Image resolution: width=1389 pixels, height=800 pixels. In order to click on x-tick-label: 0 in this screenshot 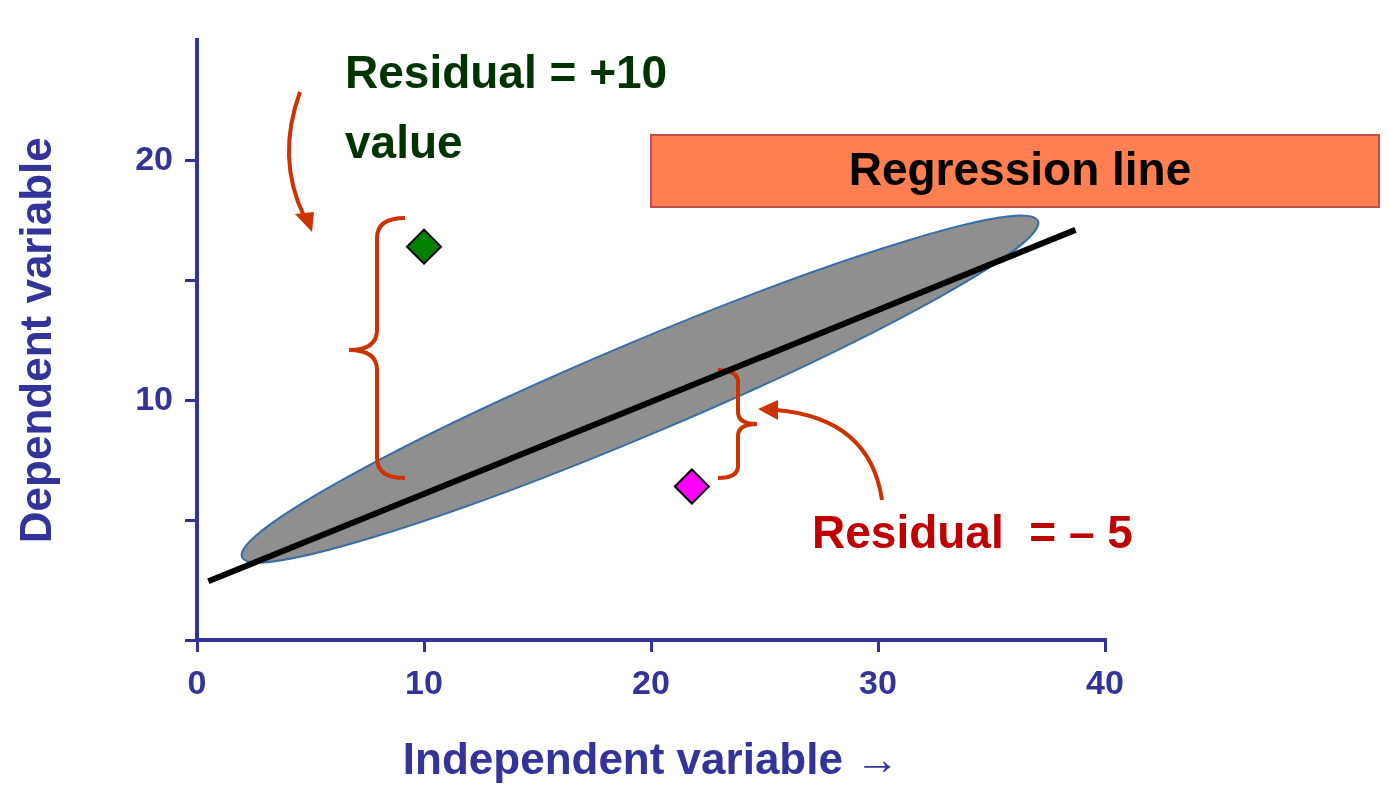, I will do `click(197, 681)`.